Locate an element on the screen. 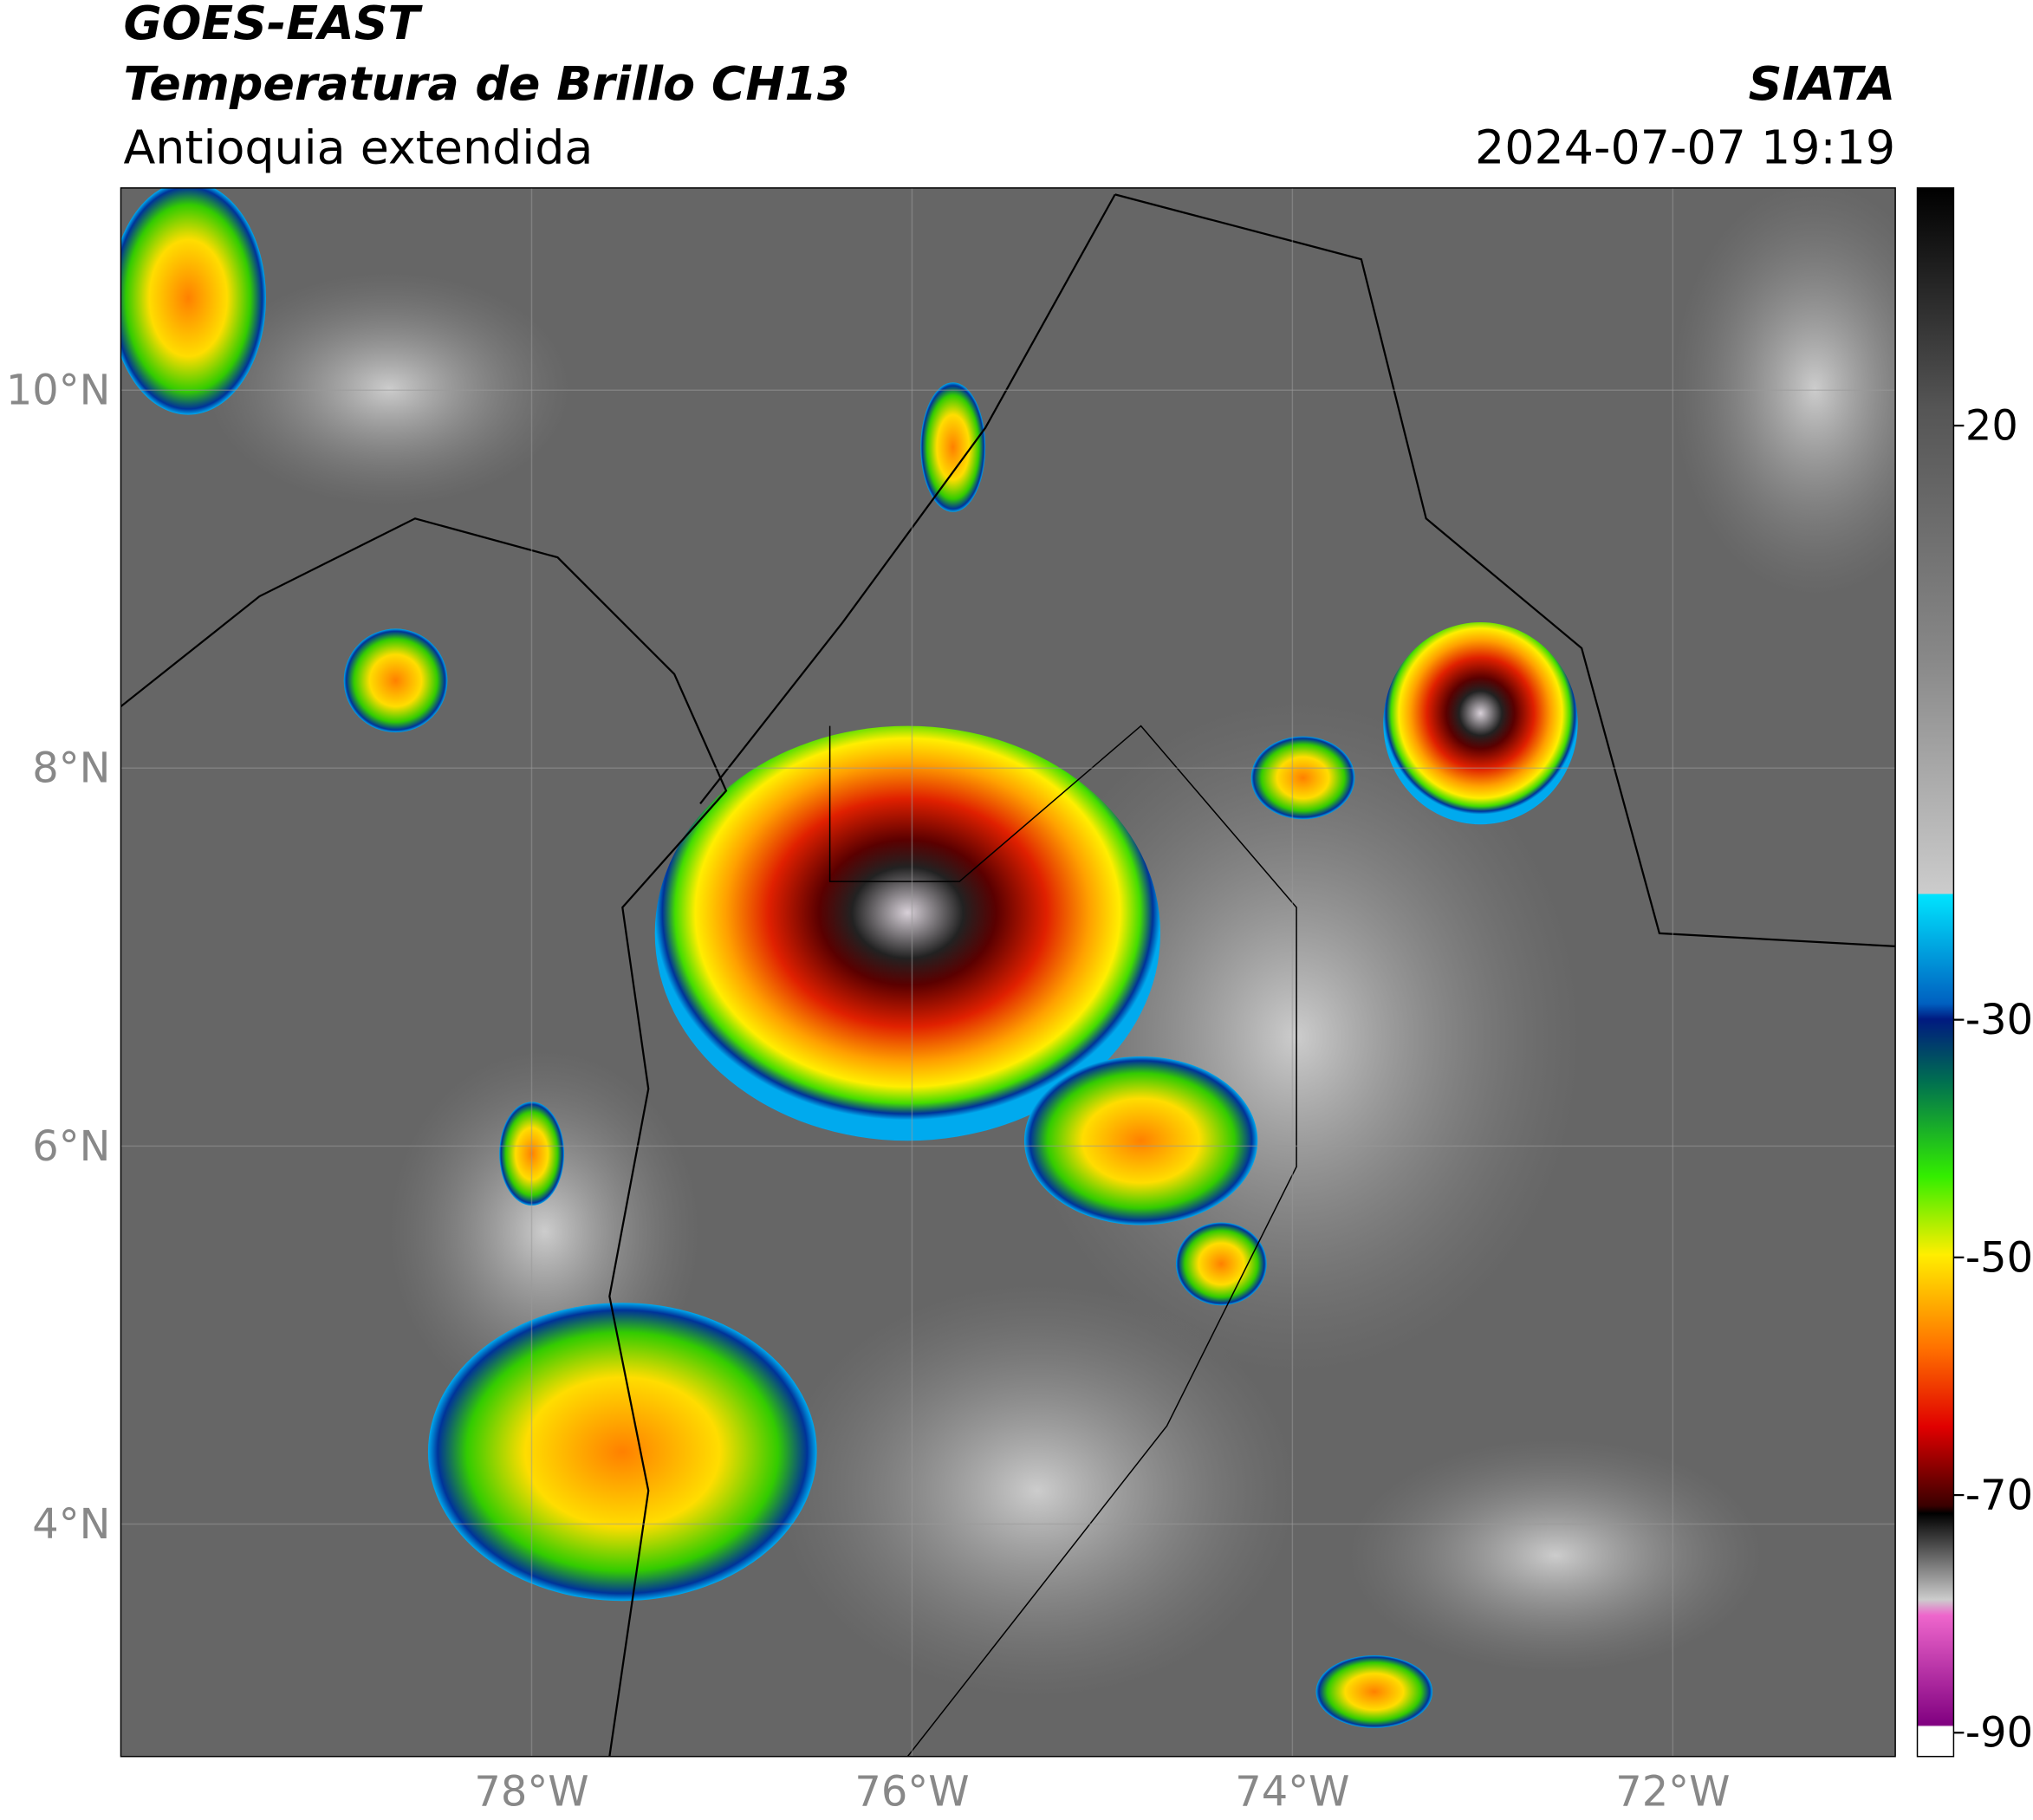 The height and width of the screenshot is (1820, 2033). y-tick-label: 8°N is located at coordinates (71, 769).